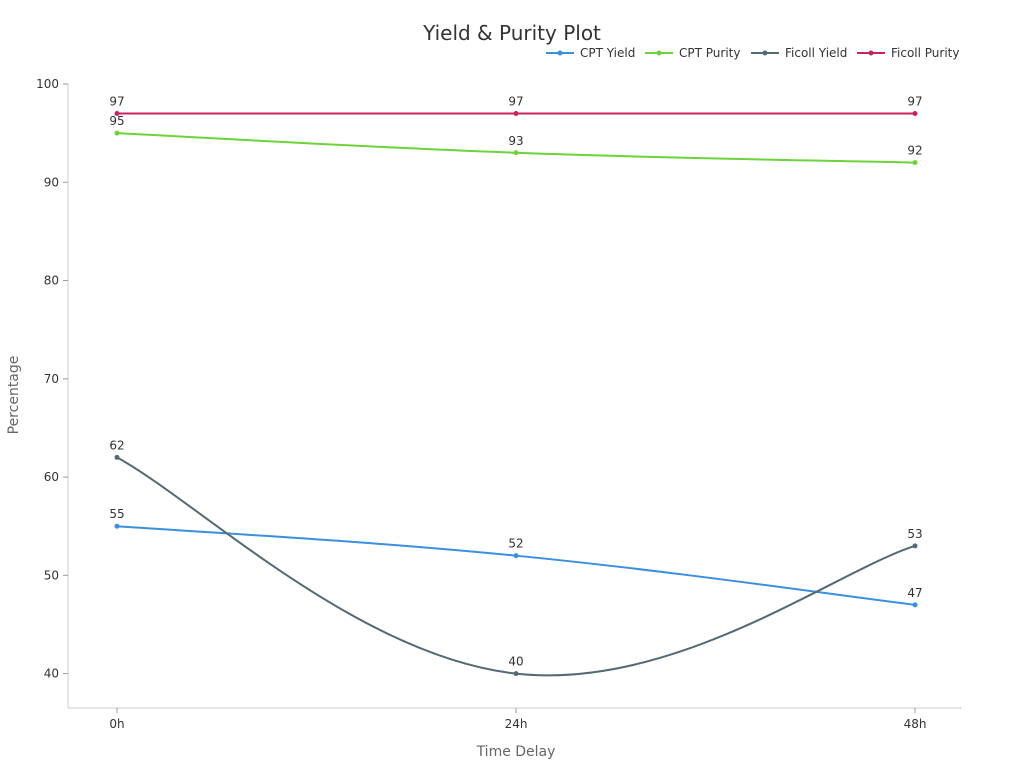 This screenshot has height=768, width=1024. I want to click on data-label-ficoll-yield: 53, so click(914, 534).